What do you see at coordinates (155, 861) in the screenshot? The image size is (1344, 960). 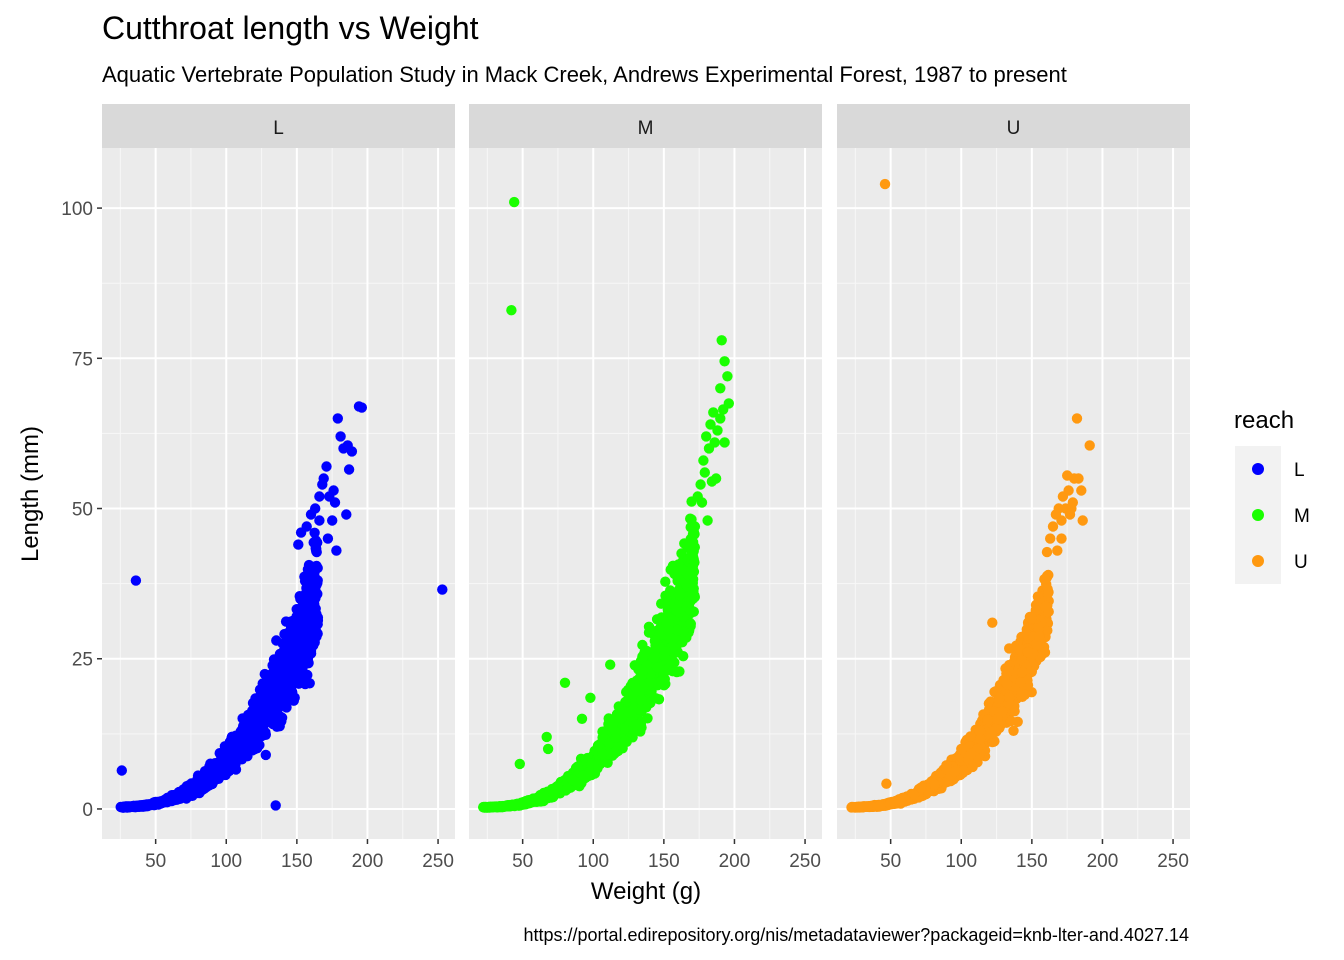 I see `x-tick-label: 50` at bounding box center [155, 861].